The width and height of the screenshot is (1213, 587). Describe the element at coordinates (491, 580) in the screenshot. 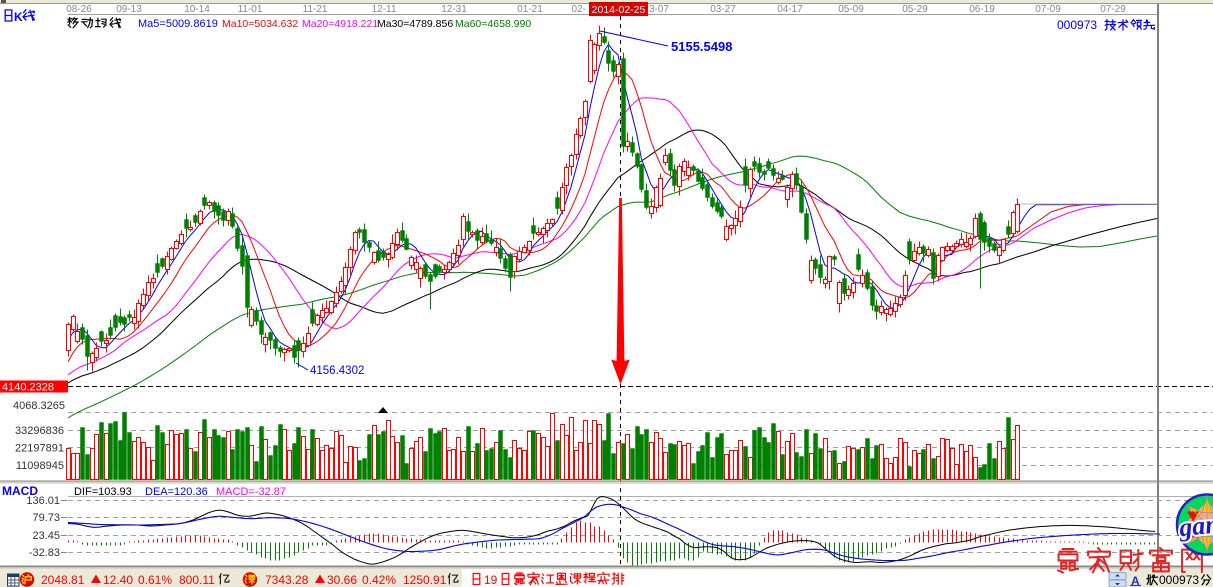

I see `svg-text: 19` at that location.